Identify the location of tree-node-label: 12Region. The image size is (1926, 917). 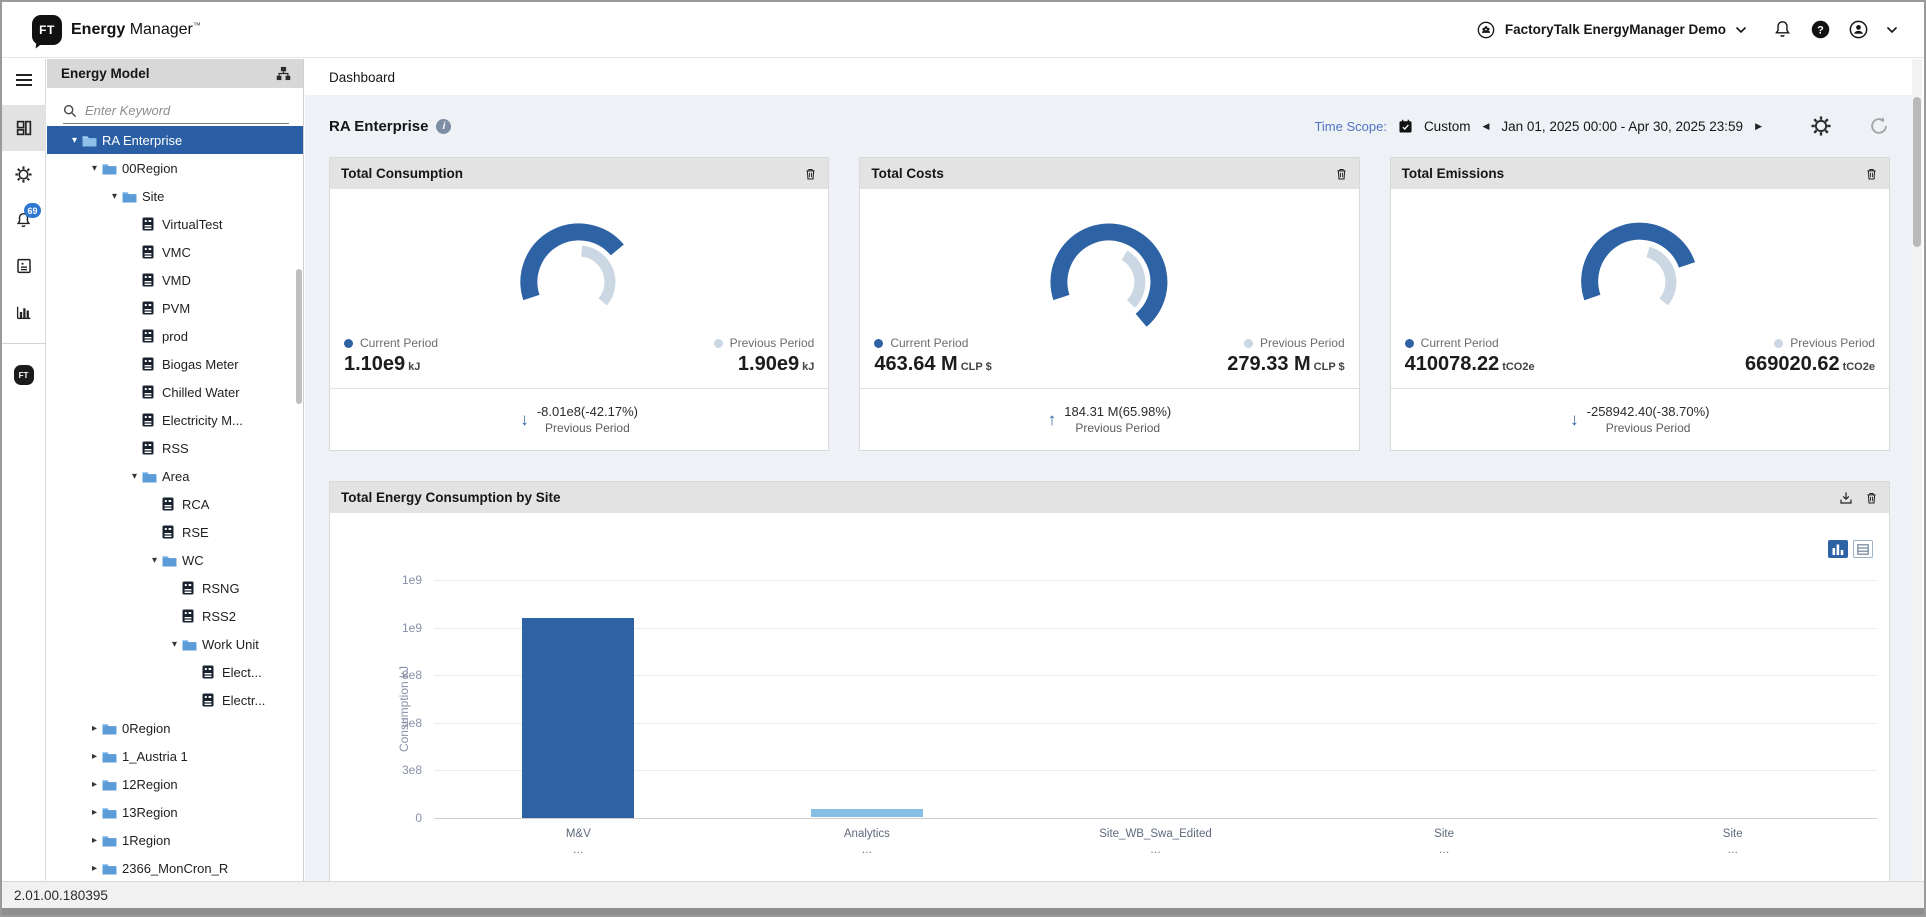
(150, 784).